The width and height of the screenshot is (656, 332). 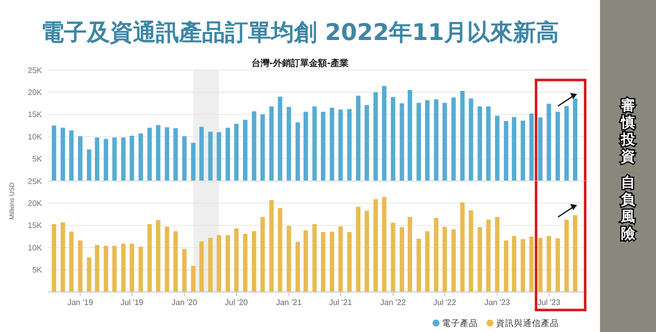 What do you see at coordinates (35, 70) in the screenshot?
I see `y-tick-label: 25K` at bounding box center [35, 70].